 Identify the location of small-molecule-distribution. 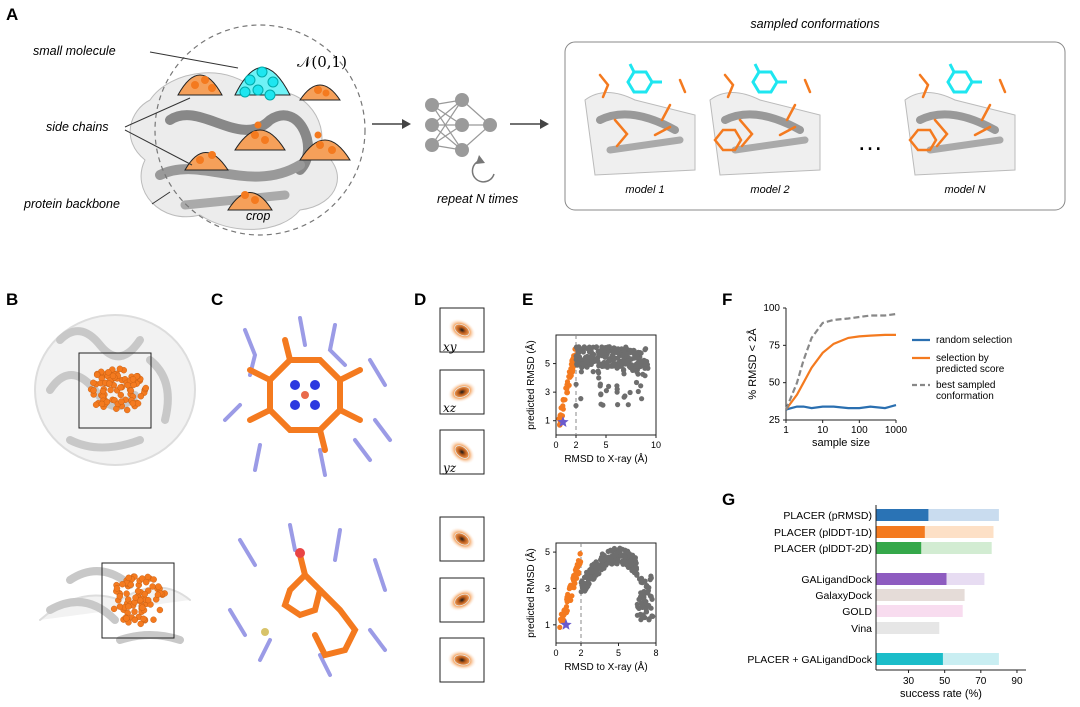
(262, 83).